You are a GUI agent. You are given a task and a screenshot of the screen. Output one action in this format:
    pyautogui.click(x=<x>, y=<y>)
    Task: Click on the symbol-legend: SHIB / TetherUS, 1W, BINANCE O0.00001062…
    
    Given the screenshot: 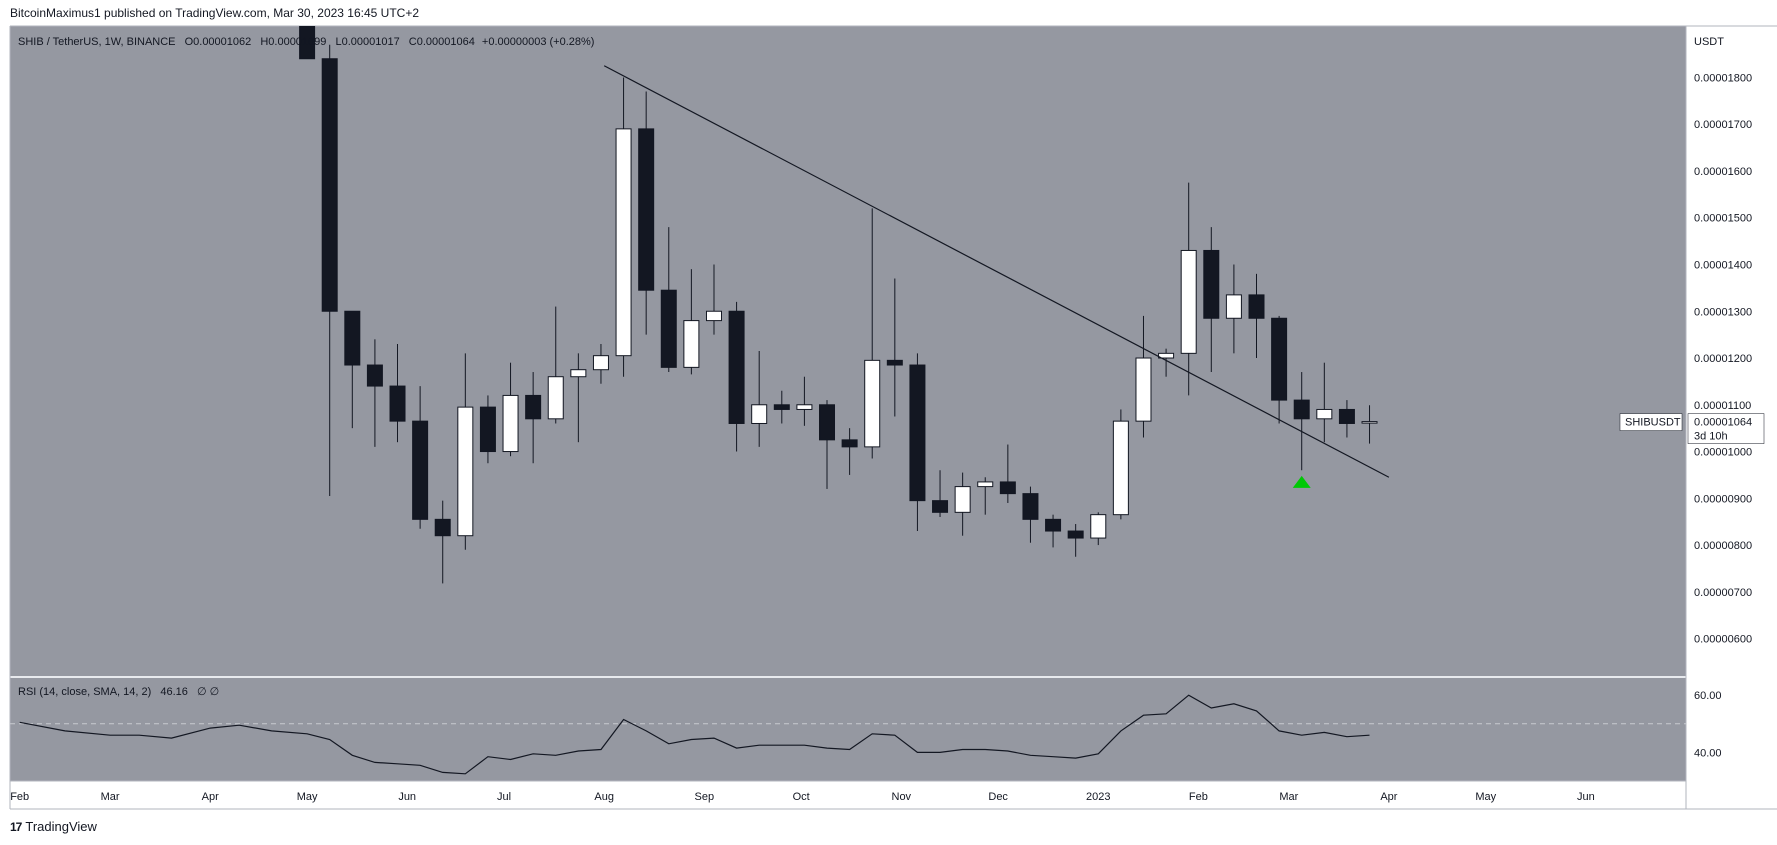 What is the action you would take?
    pyautogui.click(x=306, y=42)
    